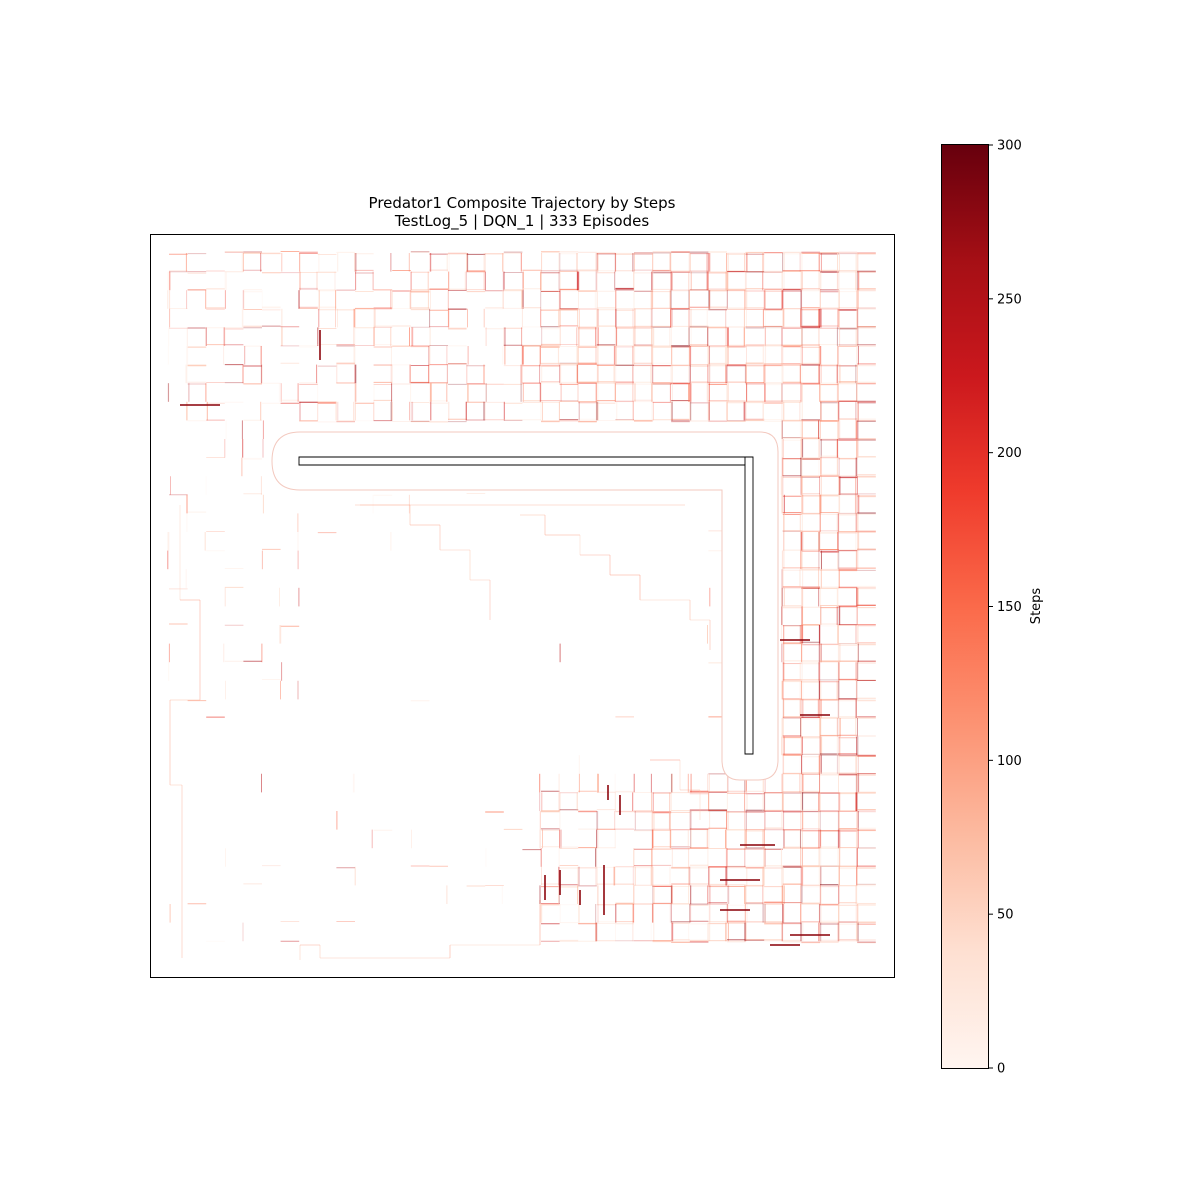 This screenshot has width=1200, height=1200. I want to click on colorbar-ticks: 0 50 100 150 200 250 300, so click(1005, 608).